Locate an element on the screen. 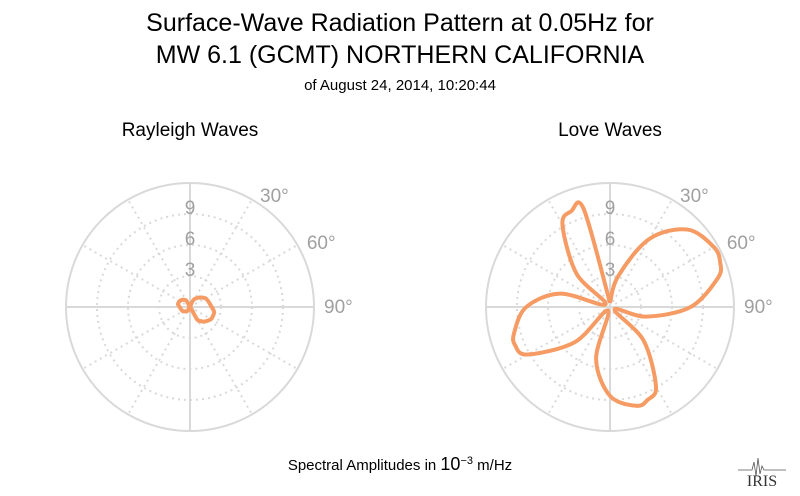  love-radial-label-6: 6 is located at coordinates (610, 239).